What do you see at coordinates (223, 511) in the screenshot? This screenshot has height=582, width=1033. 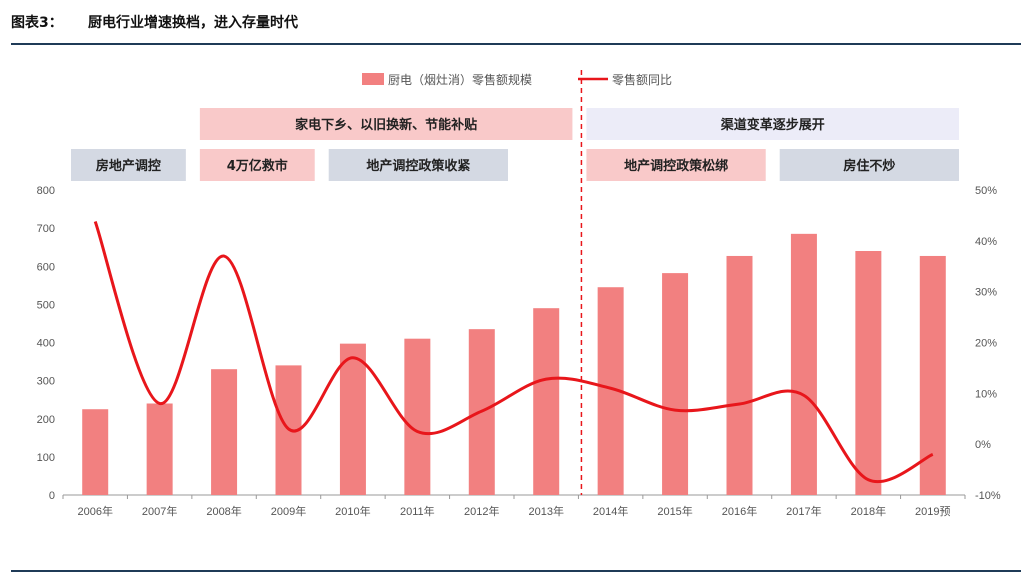 I see `x-tick-label: 2008年` at bounding box center [223, 511].